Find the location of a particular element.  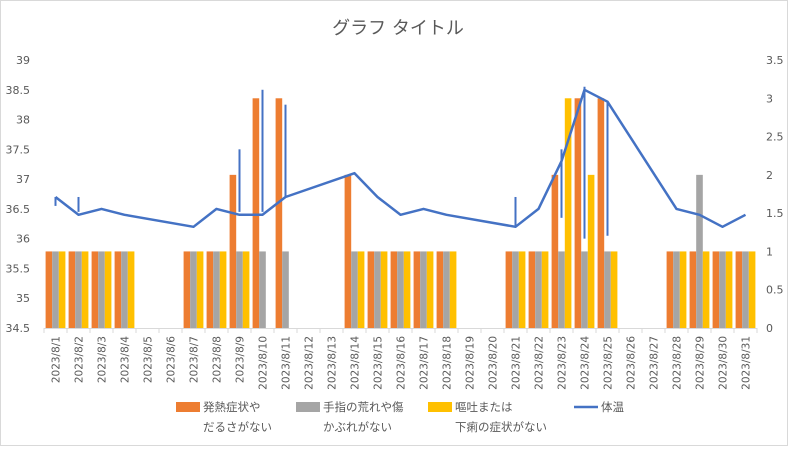

y-tick-label-8: 38.5 is located at coordinates (18, 90).